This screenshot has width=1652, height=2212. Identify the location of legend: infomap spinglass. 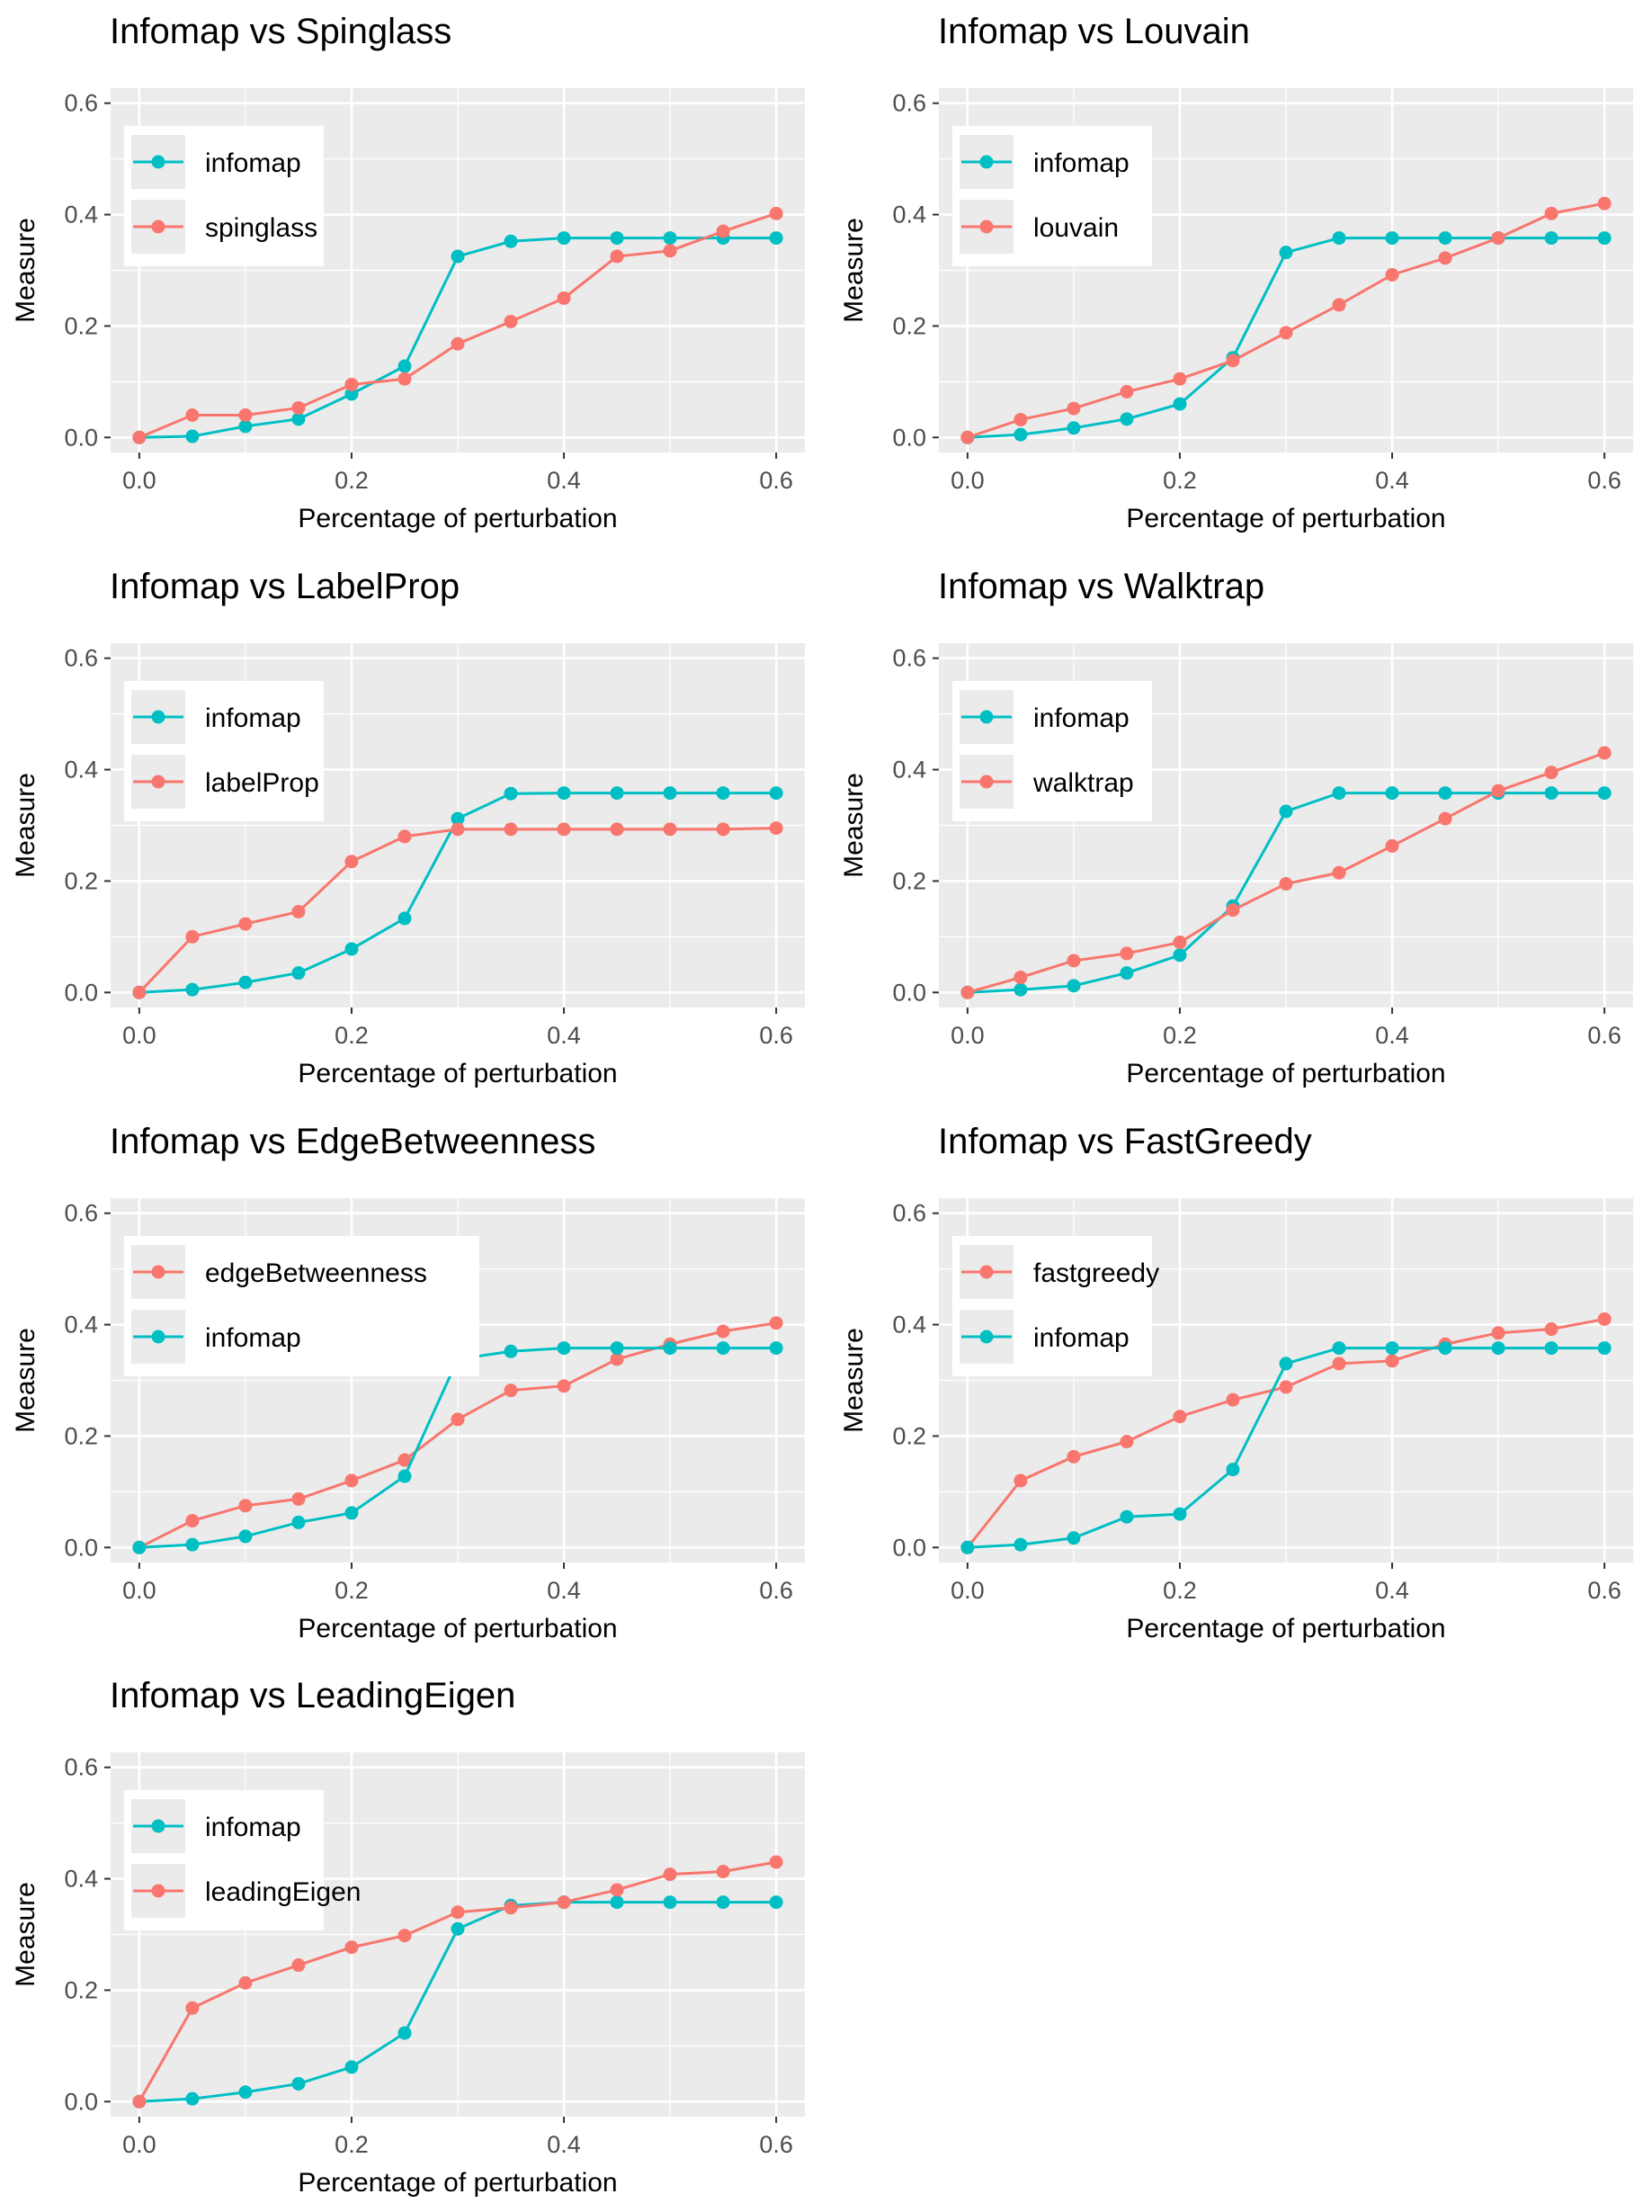
(224, 196).